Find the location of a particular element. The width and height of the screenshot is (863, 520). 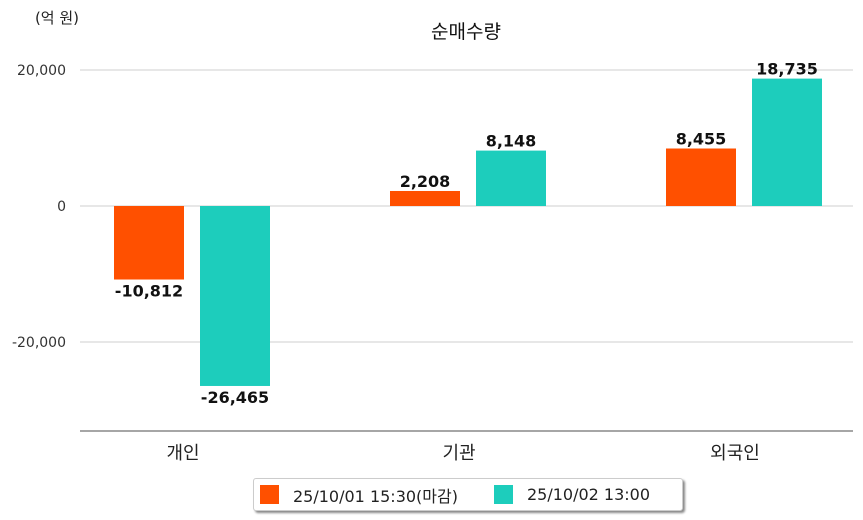

legend-label: 25/10/01 15:30(마감) is located at coordinates (375, 496).